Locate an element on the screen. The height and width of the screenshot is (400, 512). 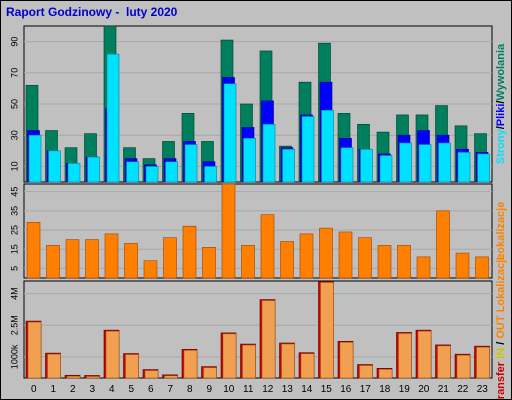
y-tick-label: 4M is located at coordinates (14, 293).